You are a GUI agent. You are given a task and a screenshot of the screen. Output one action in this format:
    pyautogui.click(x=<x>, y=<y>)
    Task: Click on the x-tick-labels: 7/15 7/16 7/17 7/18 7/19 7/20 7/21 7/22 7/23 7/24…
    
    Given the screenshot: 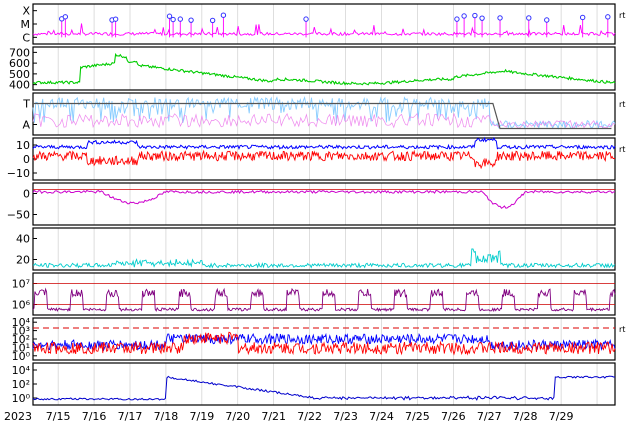 What is the action you would take?
    pyautogui.click(x=310, y=416)
    